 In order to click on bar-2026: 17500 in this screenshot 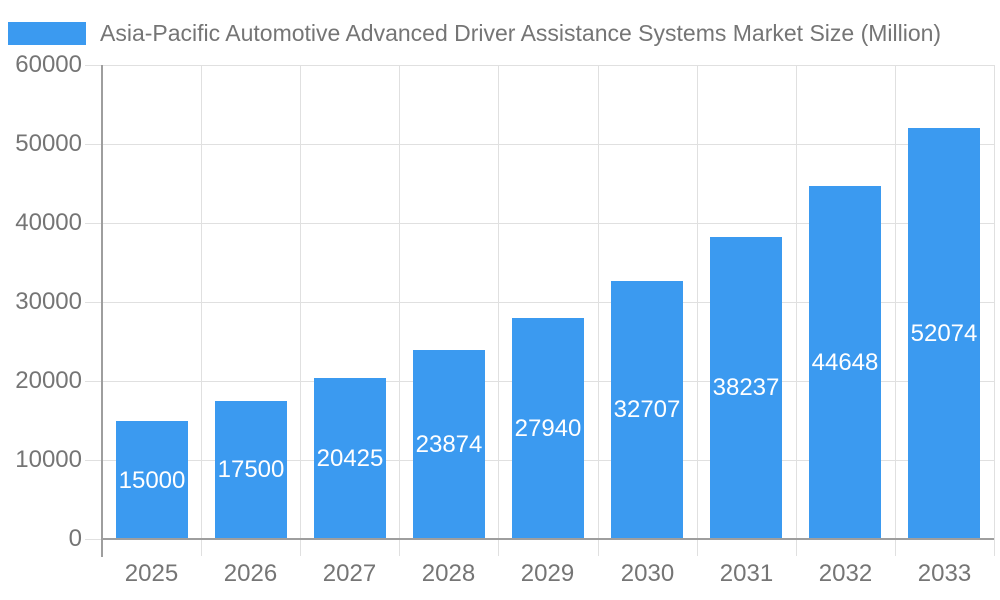, I will do `click(251, 470)`.